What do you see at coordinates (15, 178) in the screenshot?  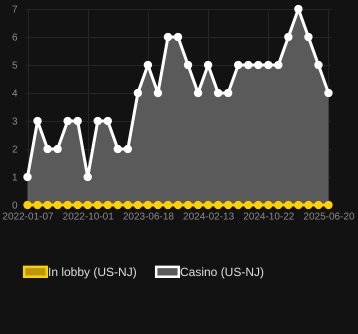 I see `y-tick-label: 1` at bounding box center [15, 178].